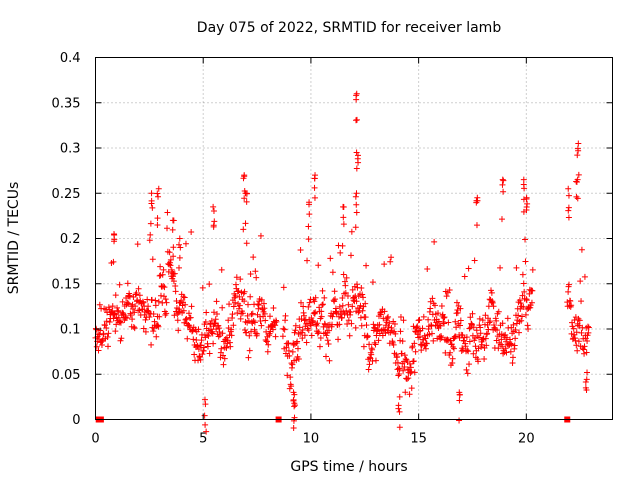 The height and width of the screenshot is (480, 640). Describe the element at coordinates (95, 439) in the screenshot. I see `x-tick-label: 0` at that location.